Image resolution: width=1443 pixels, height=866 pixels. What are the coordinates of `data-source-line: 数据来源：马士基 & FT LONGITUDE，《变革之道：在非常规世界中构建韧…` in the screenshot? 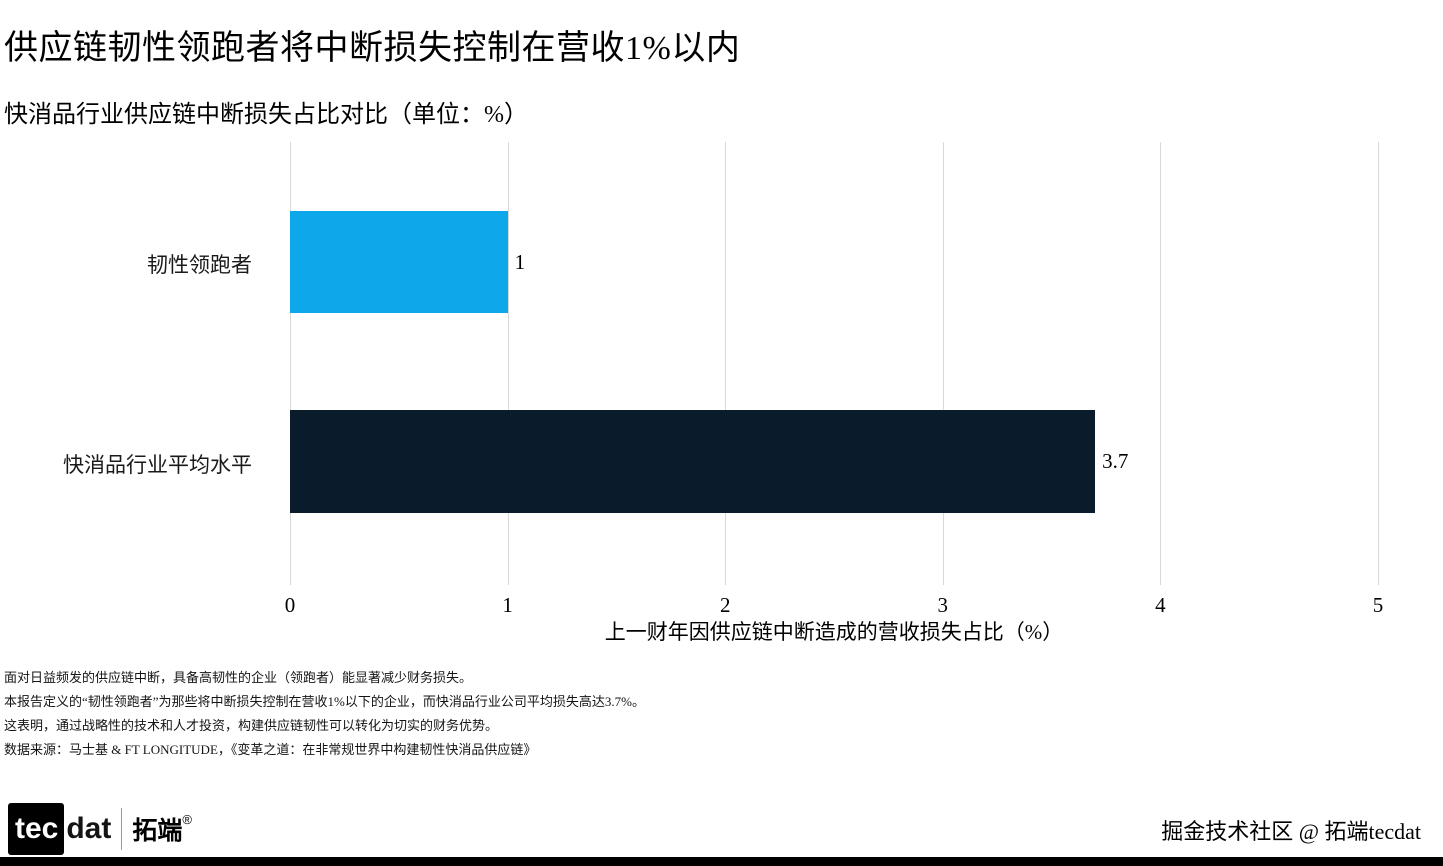 It's located at (270, 749).